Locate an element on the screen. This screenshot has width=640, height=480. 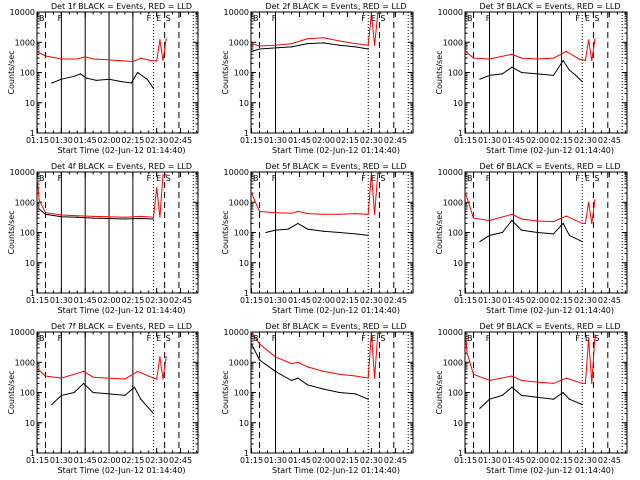
event-letter-s: S is located at coordinates (382, 18).